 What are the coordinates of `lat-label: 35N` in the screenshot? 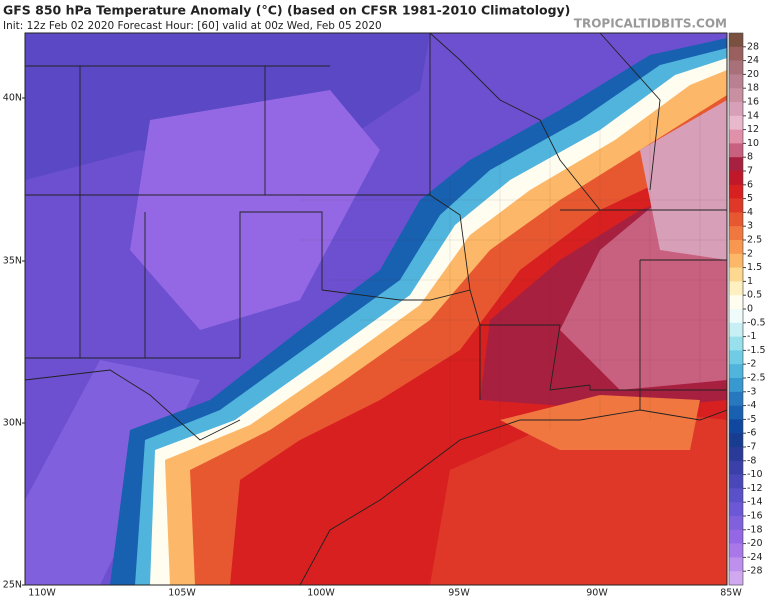 It's located at (12, 261).